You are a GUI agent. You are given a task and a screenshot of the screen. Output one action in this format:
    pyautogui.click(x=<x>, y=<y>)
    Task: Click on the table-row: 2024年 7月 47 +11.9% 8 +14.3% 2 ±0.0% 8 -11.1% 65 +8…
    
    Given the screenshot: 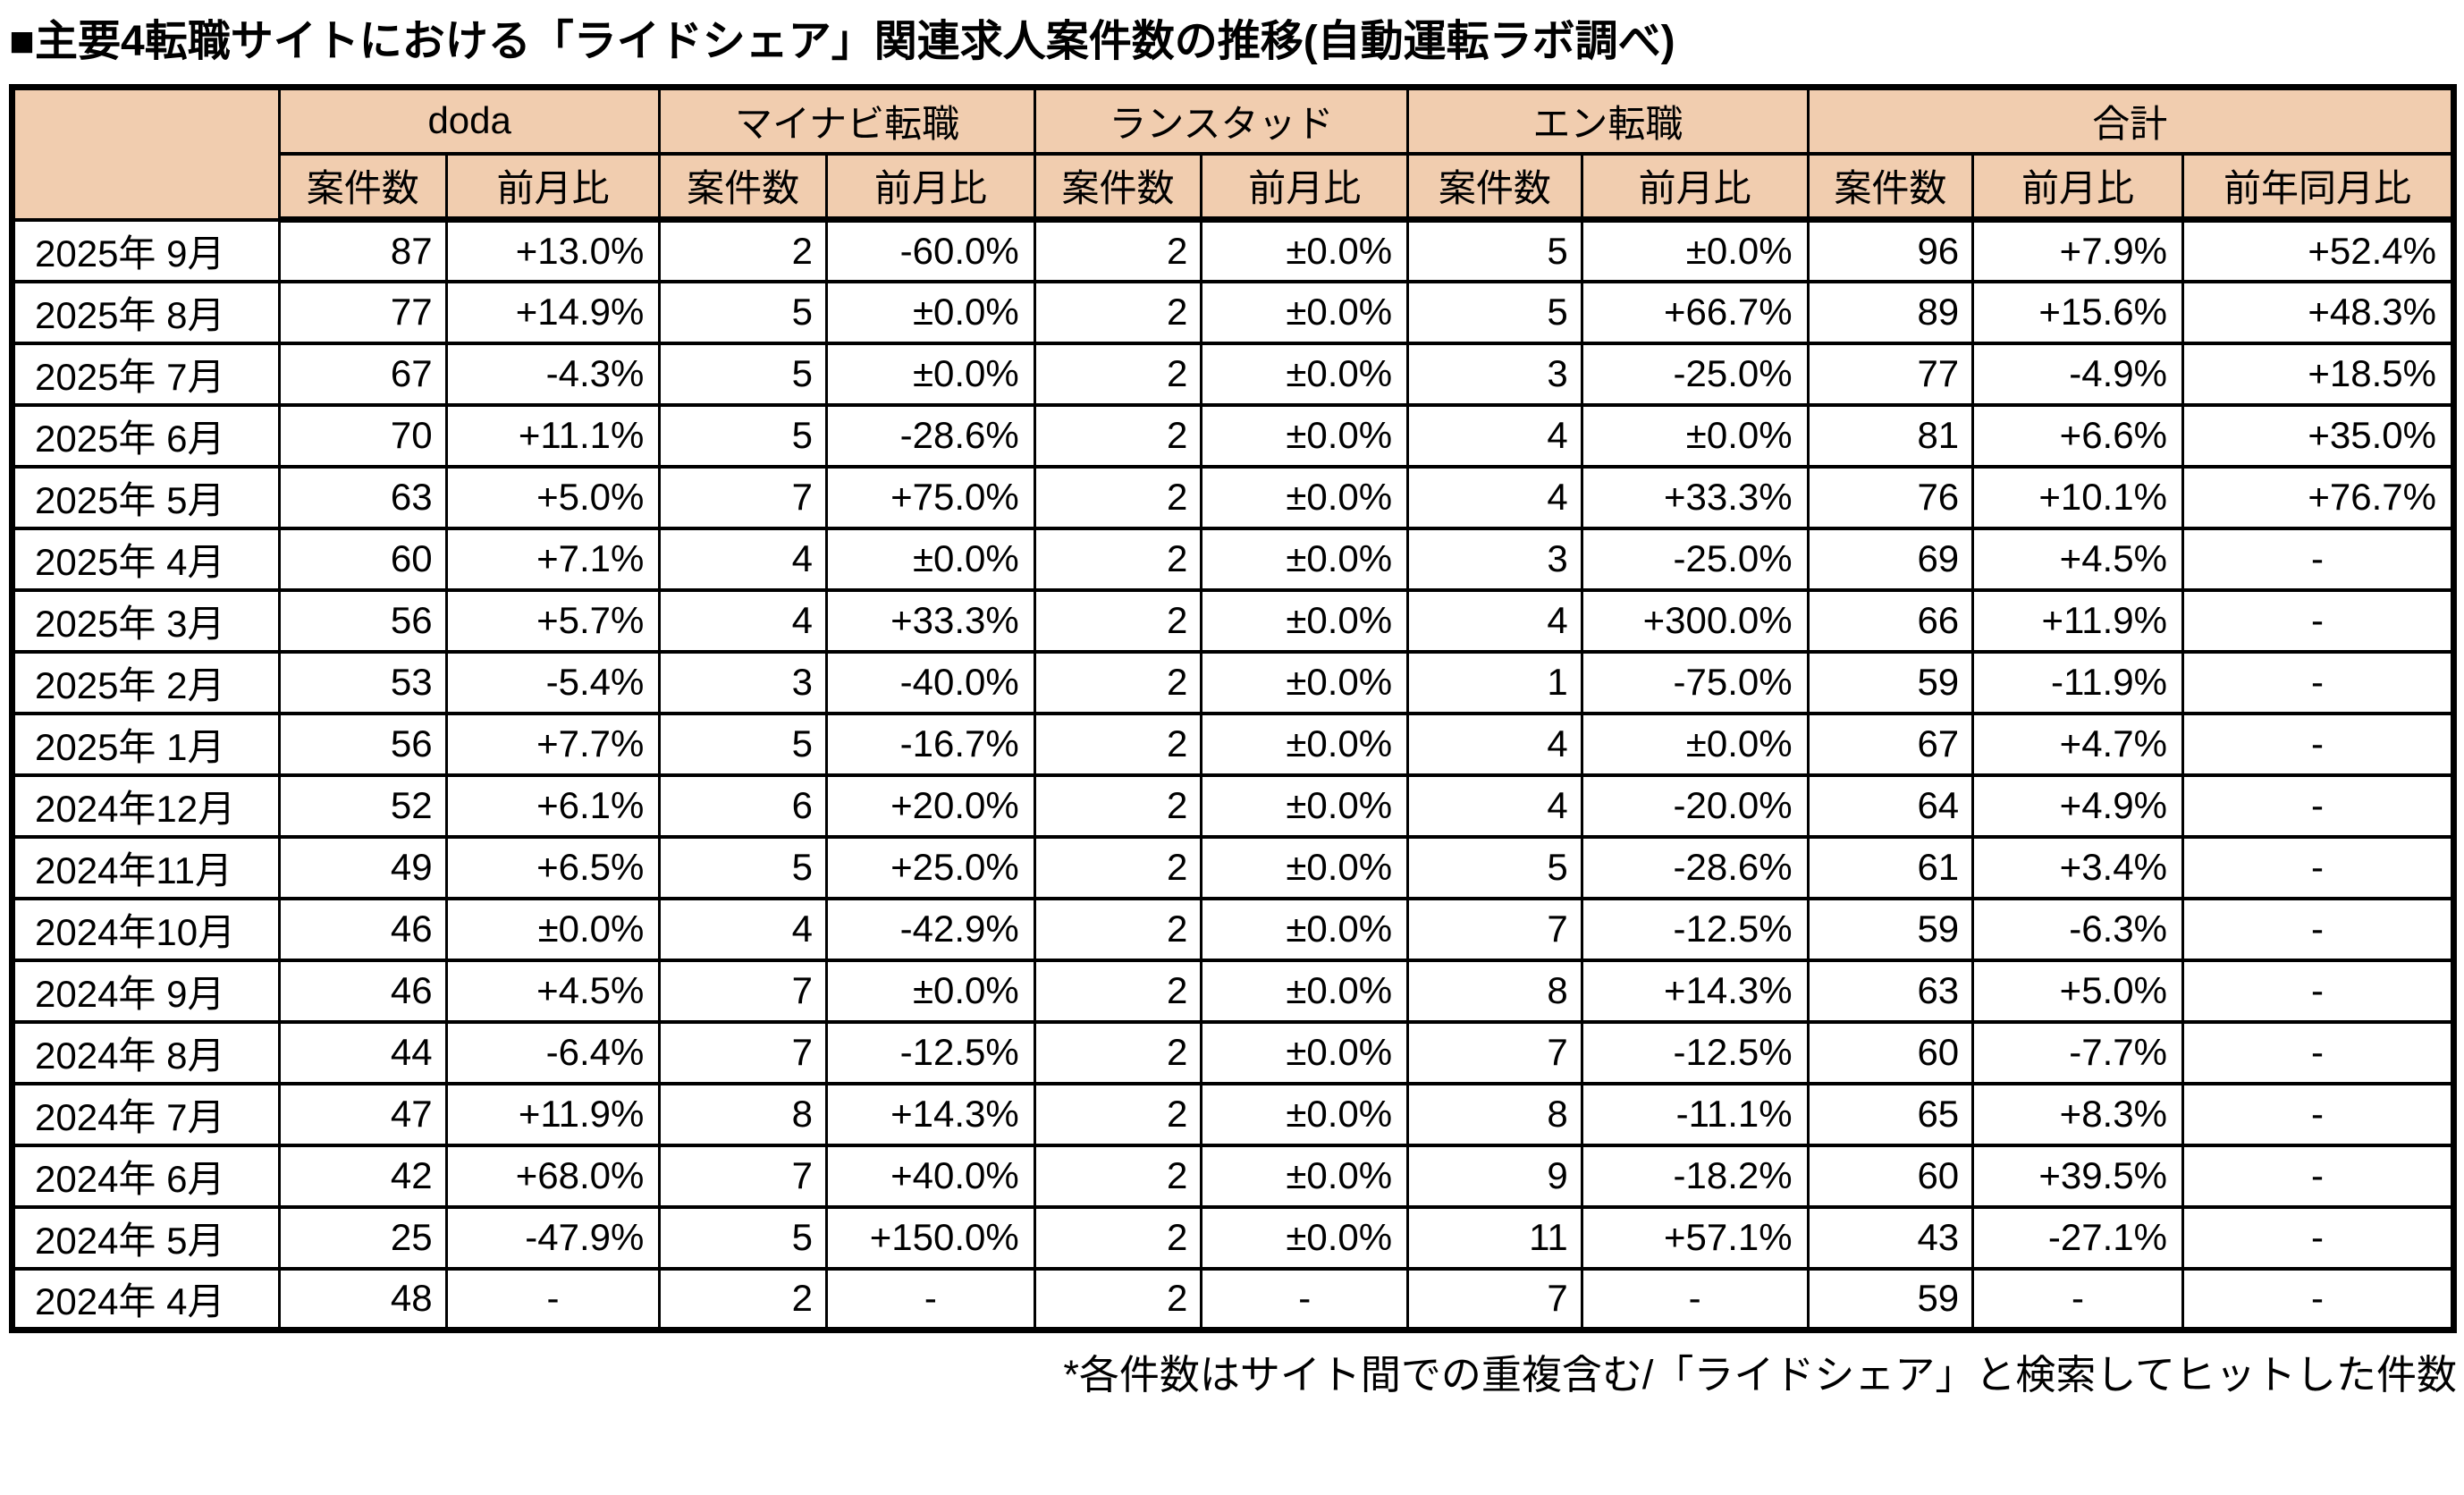 What is the action you would take?
    pyautogui.click(x=1233, y=1114)
    